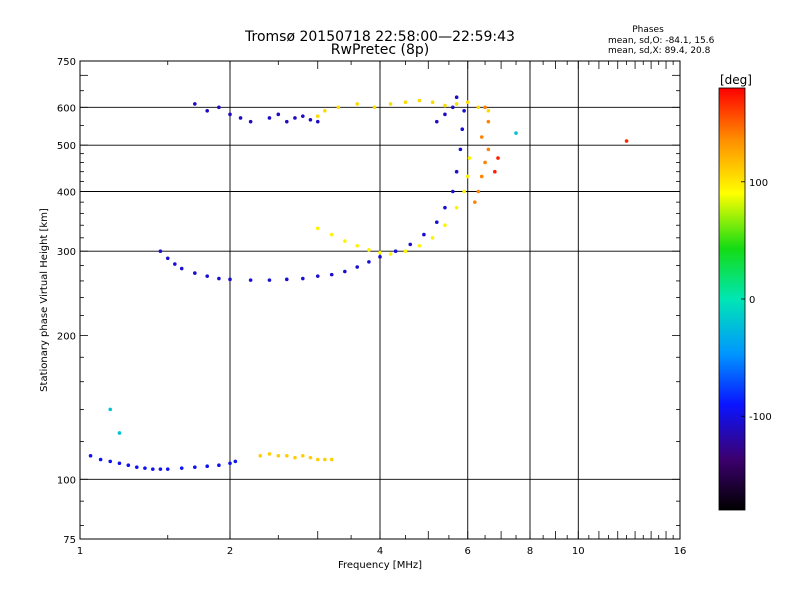  I want to click on y-axis-label: Stationary phase Virtual Height [km], so click(44, 300).